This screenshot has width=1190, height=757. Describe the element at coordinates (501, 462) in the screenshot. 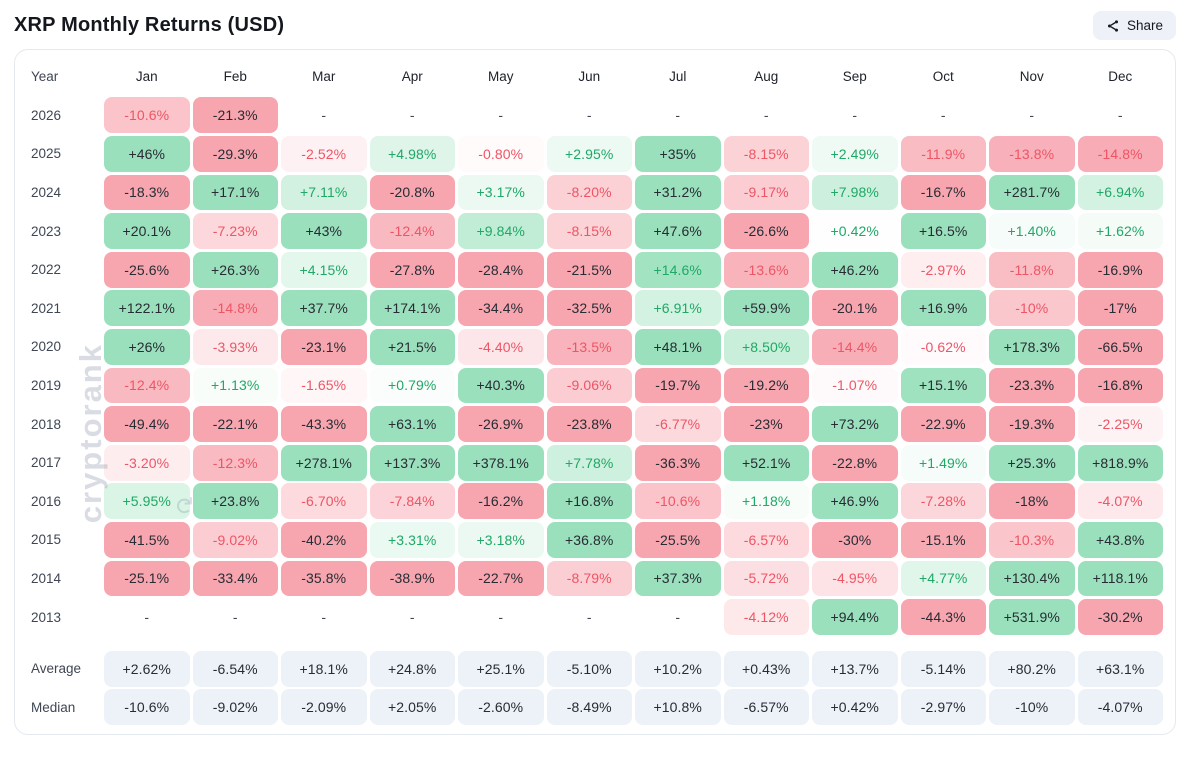

I see `return-cell: +378.1%` at that location.